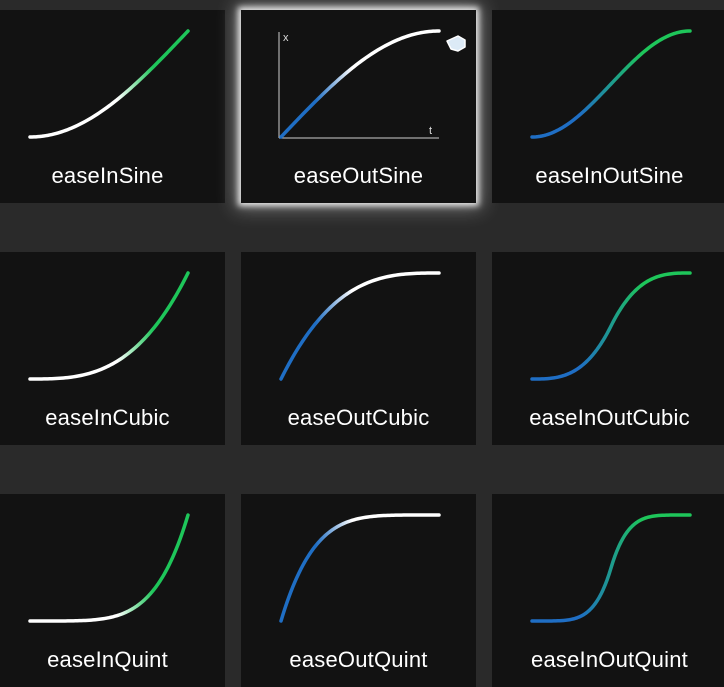 This screenshot has height=687, width=724. I want to click on easing-card-ease-in-quint: easeInQuint, so click(112, 590).